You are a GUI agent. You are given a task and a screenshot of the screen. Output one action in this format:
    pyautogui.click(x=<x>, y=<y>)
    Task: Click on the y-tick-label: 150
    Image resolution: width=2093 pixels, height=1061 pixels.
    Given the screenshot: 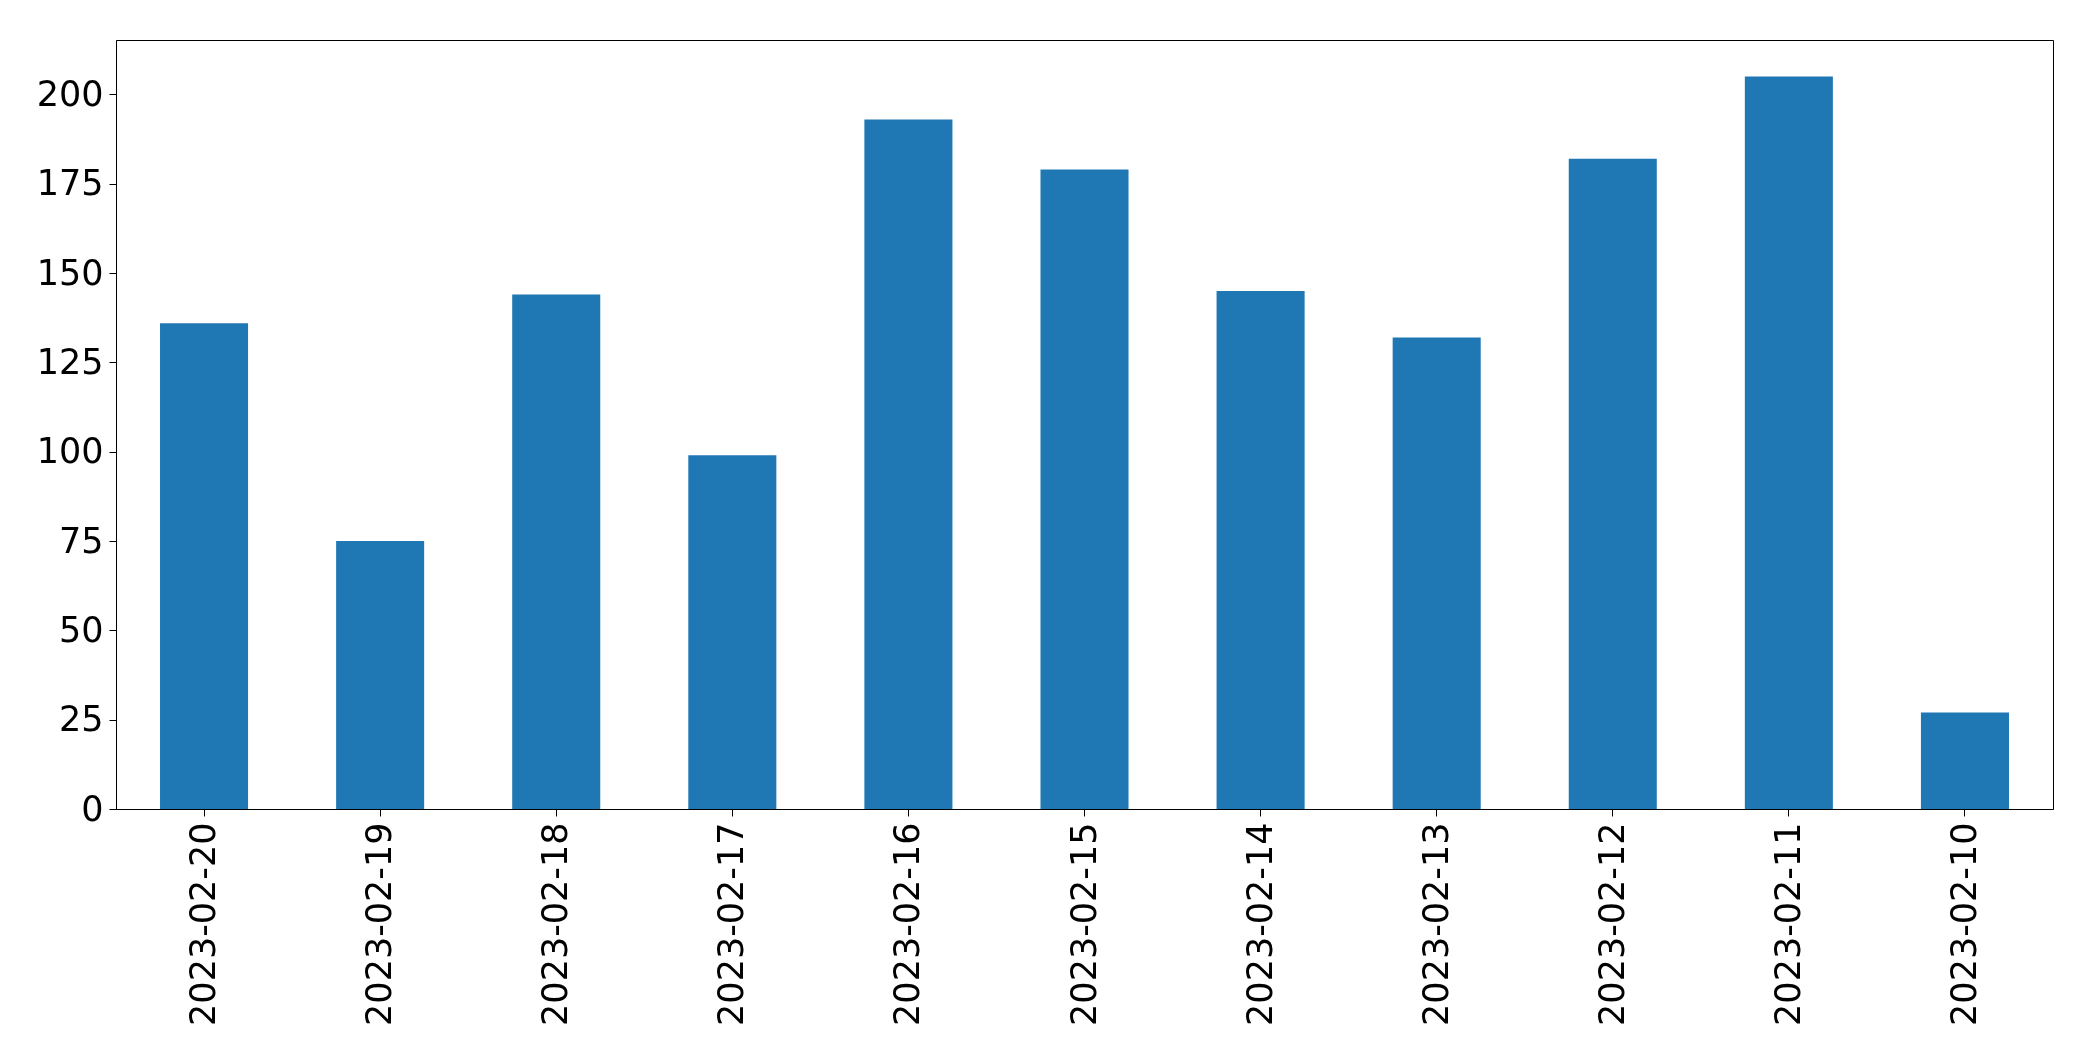 What is the action you would take?
    pyautogui.click(x=70, y=272)
    